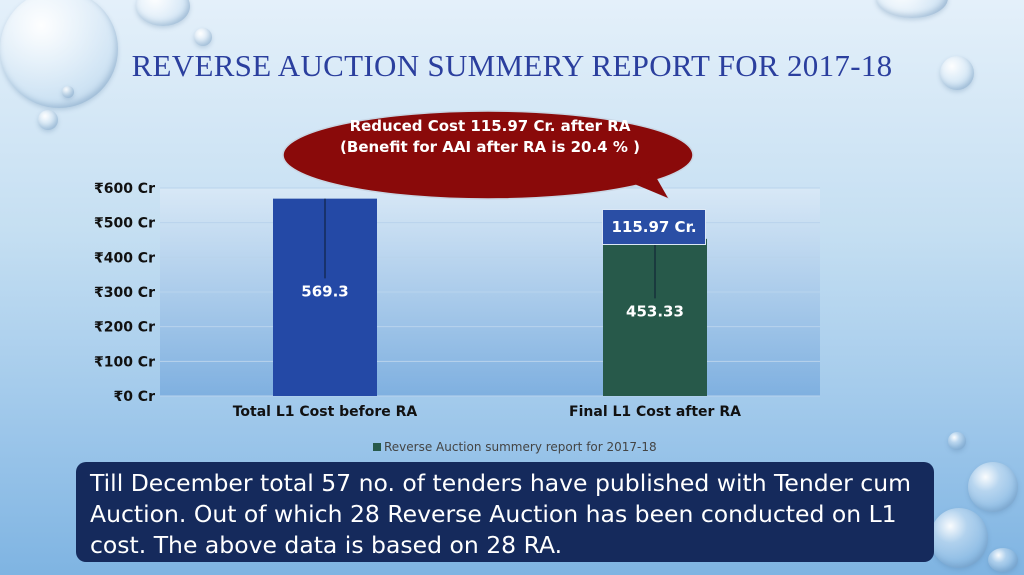  Describe the element at coordinates (124, 189) in the screenshot. I see `y-tick-label: ₹600 Cr` at that location.